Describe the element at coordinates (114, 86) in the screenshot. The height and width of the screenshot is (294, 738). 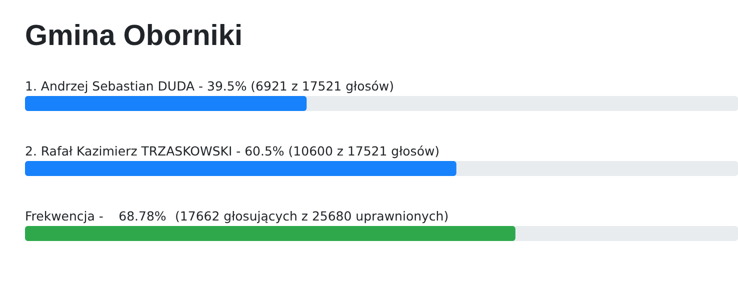
I see `y-tick-label: 1. Andrzej Sebastian DUDA -` at that location.